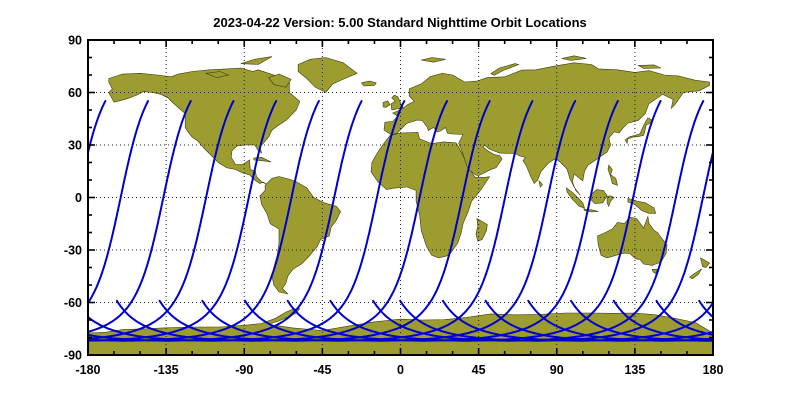 The image size is (800, 400). Describe the element at coordinates (479, 370) in the screenshot. I see `x-tick-label: 45` at that location.